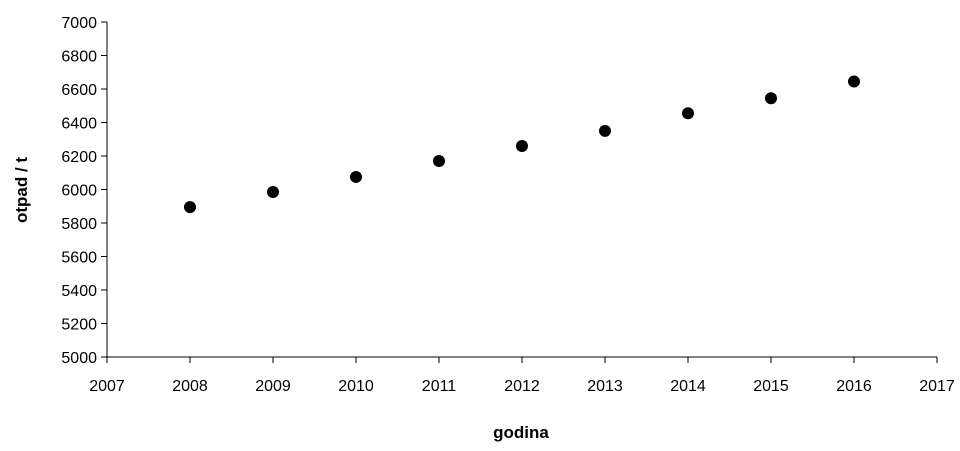 The width and height of the screenshot is (960, 451). Describe the element at coordinates (79, 23) in the screenshot. I see `y-tick-label: 7000` at that location.